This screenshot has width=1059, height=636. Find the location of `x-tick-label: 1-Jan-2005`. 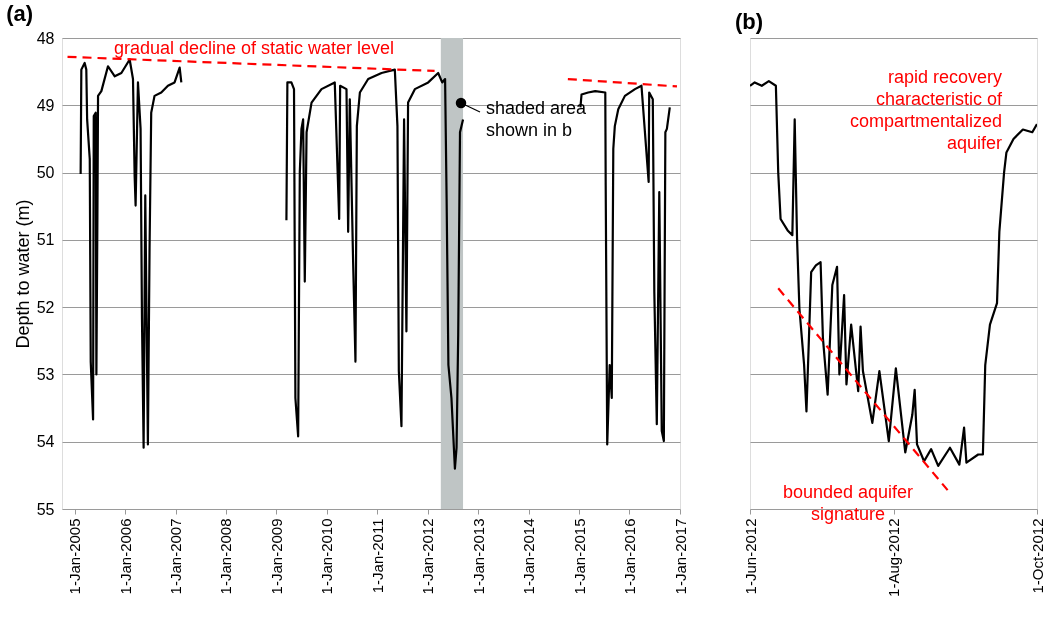

x-tick-label: 1-Jan-2005 is located at coordinates (75, 556).